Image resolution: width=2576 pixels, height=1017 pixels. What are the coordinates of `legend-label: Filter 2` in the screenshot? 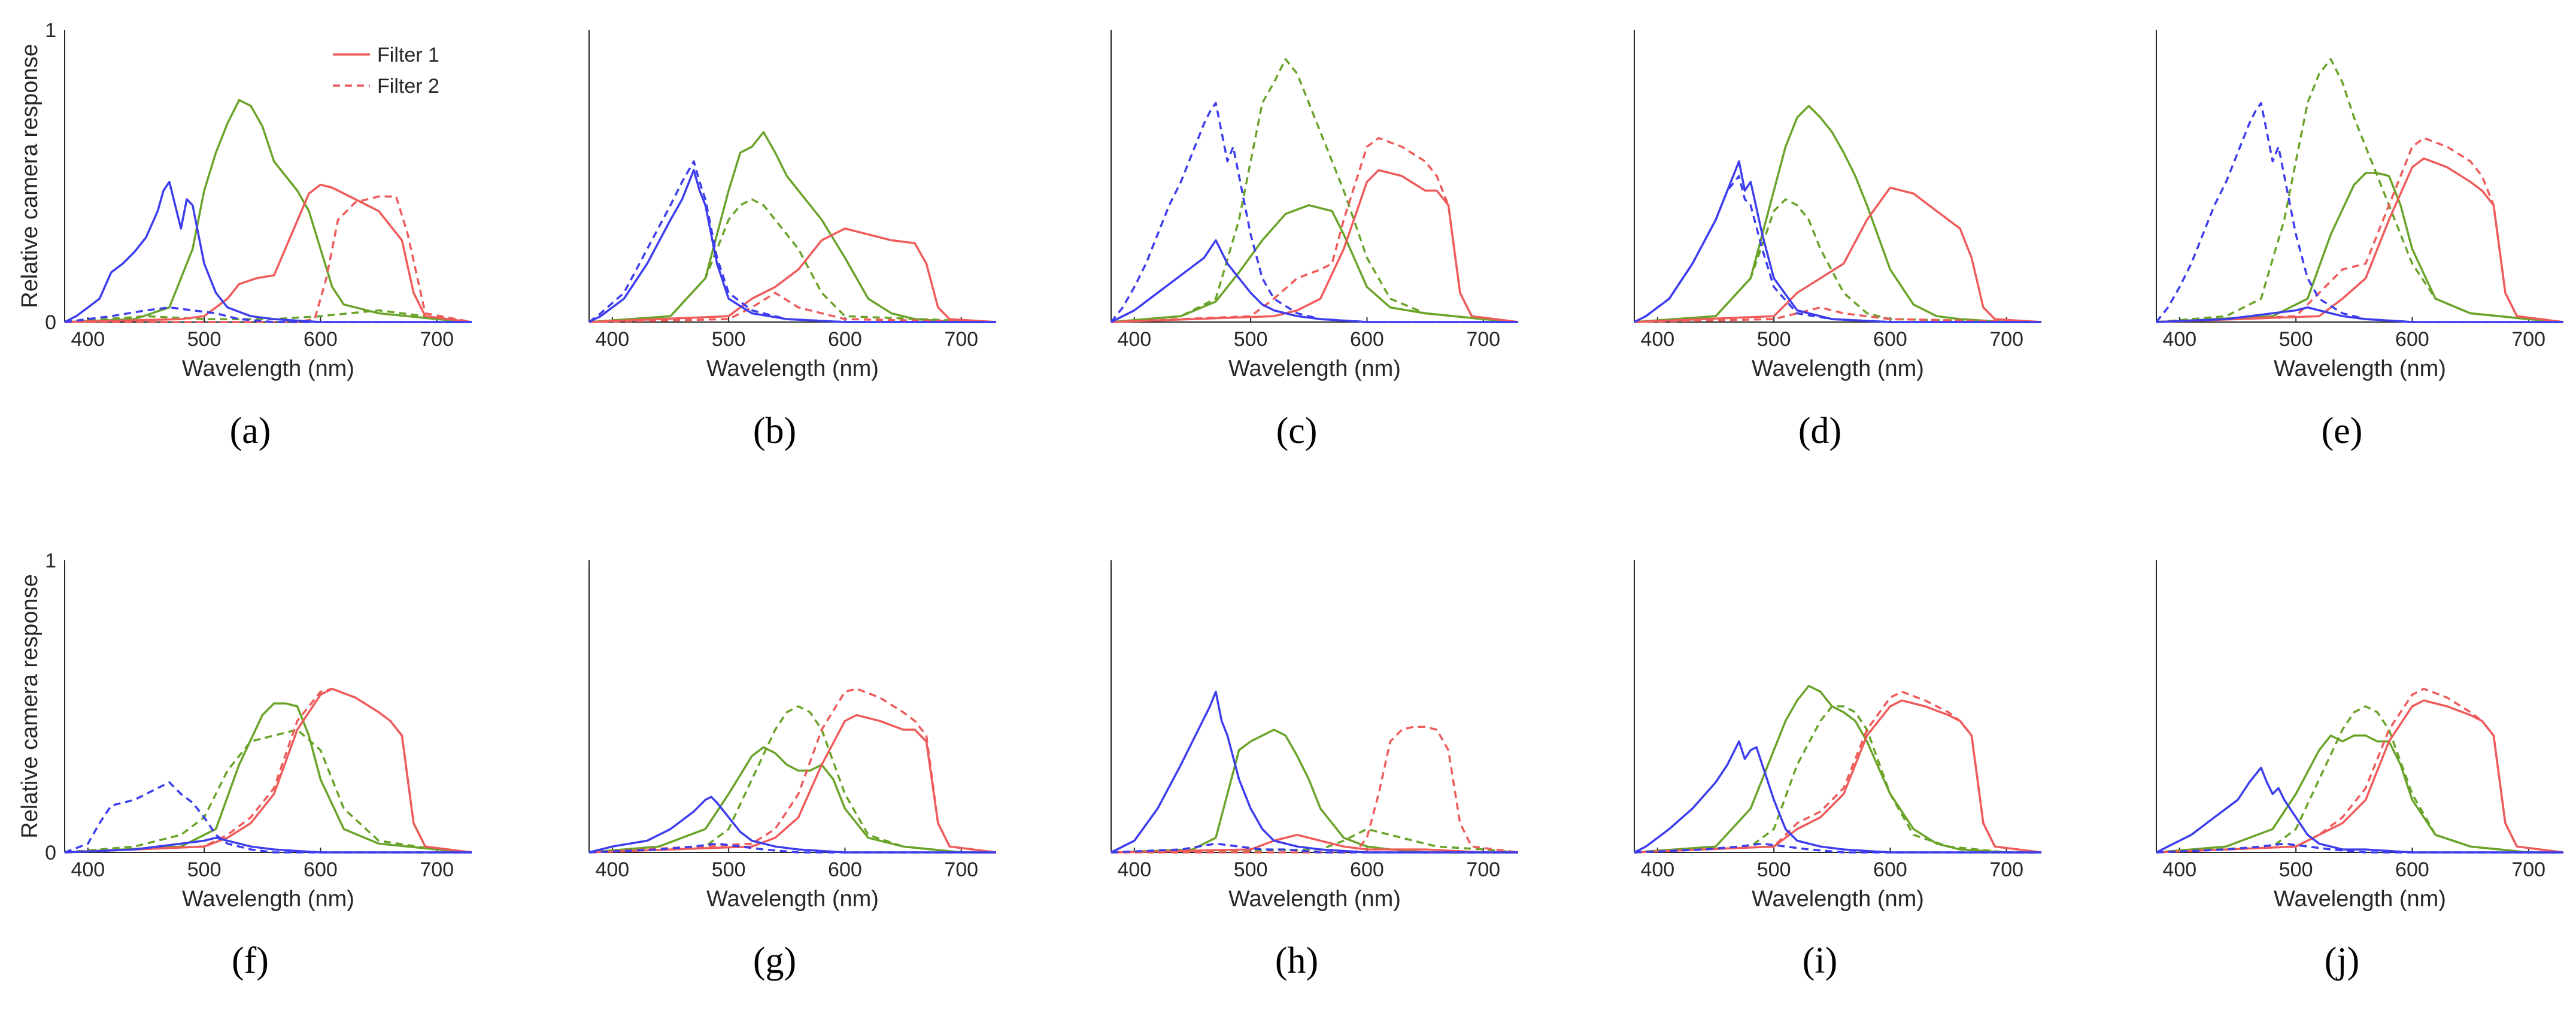 It's located at (408, 87).